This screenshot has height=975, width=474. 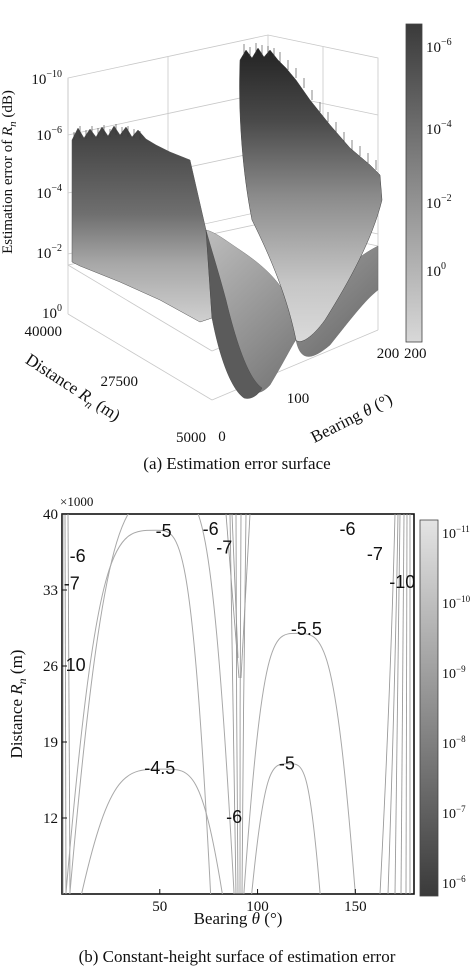 What do you see at coordinates (51, 667) in the screenshot?
I see `y-tick: 26` at bounding box center [51, 667].